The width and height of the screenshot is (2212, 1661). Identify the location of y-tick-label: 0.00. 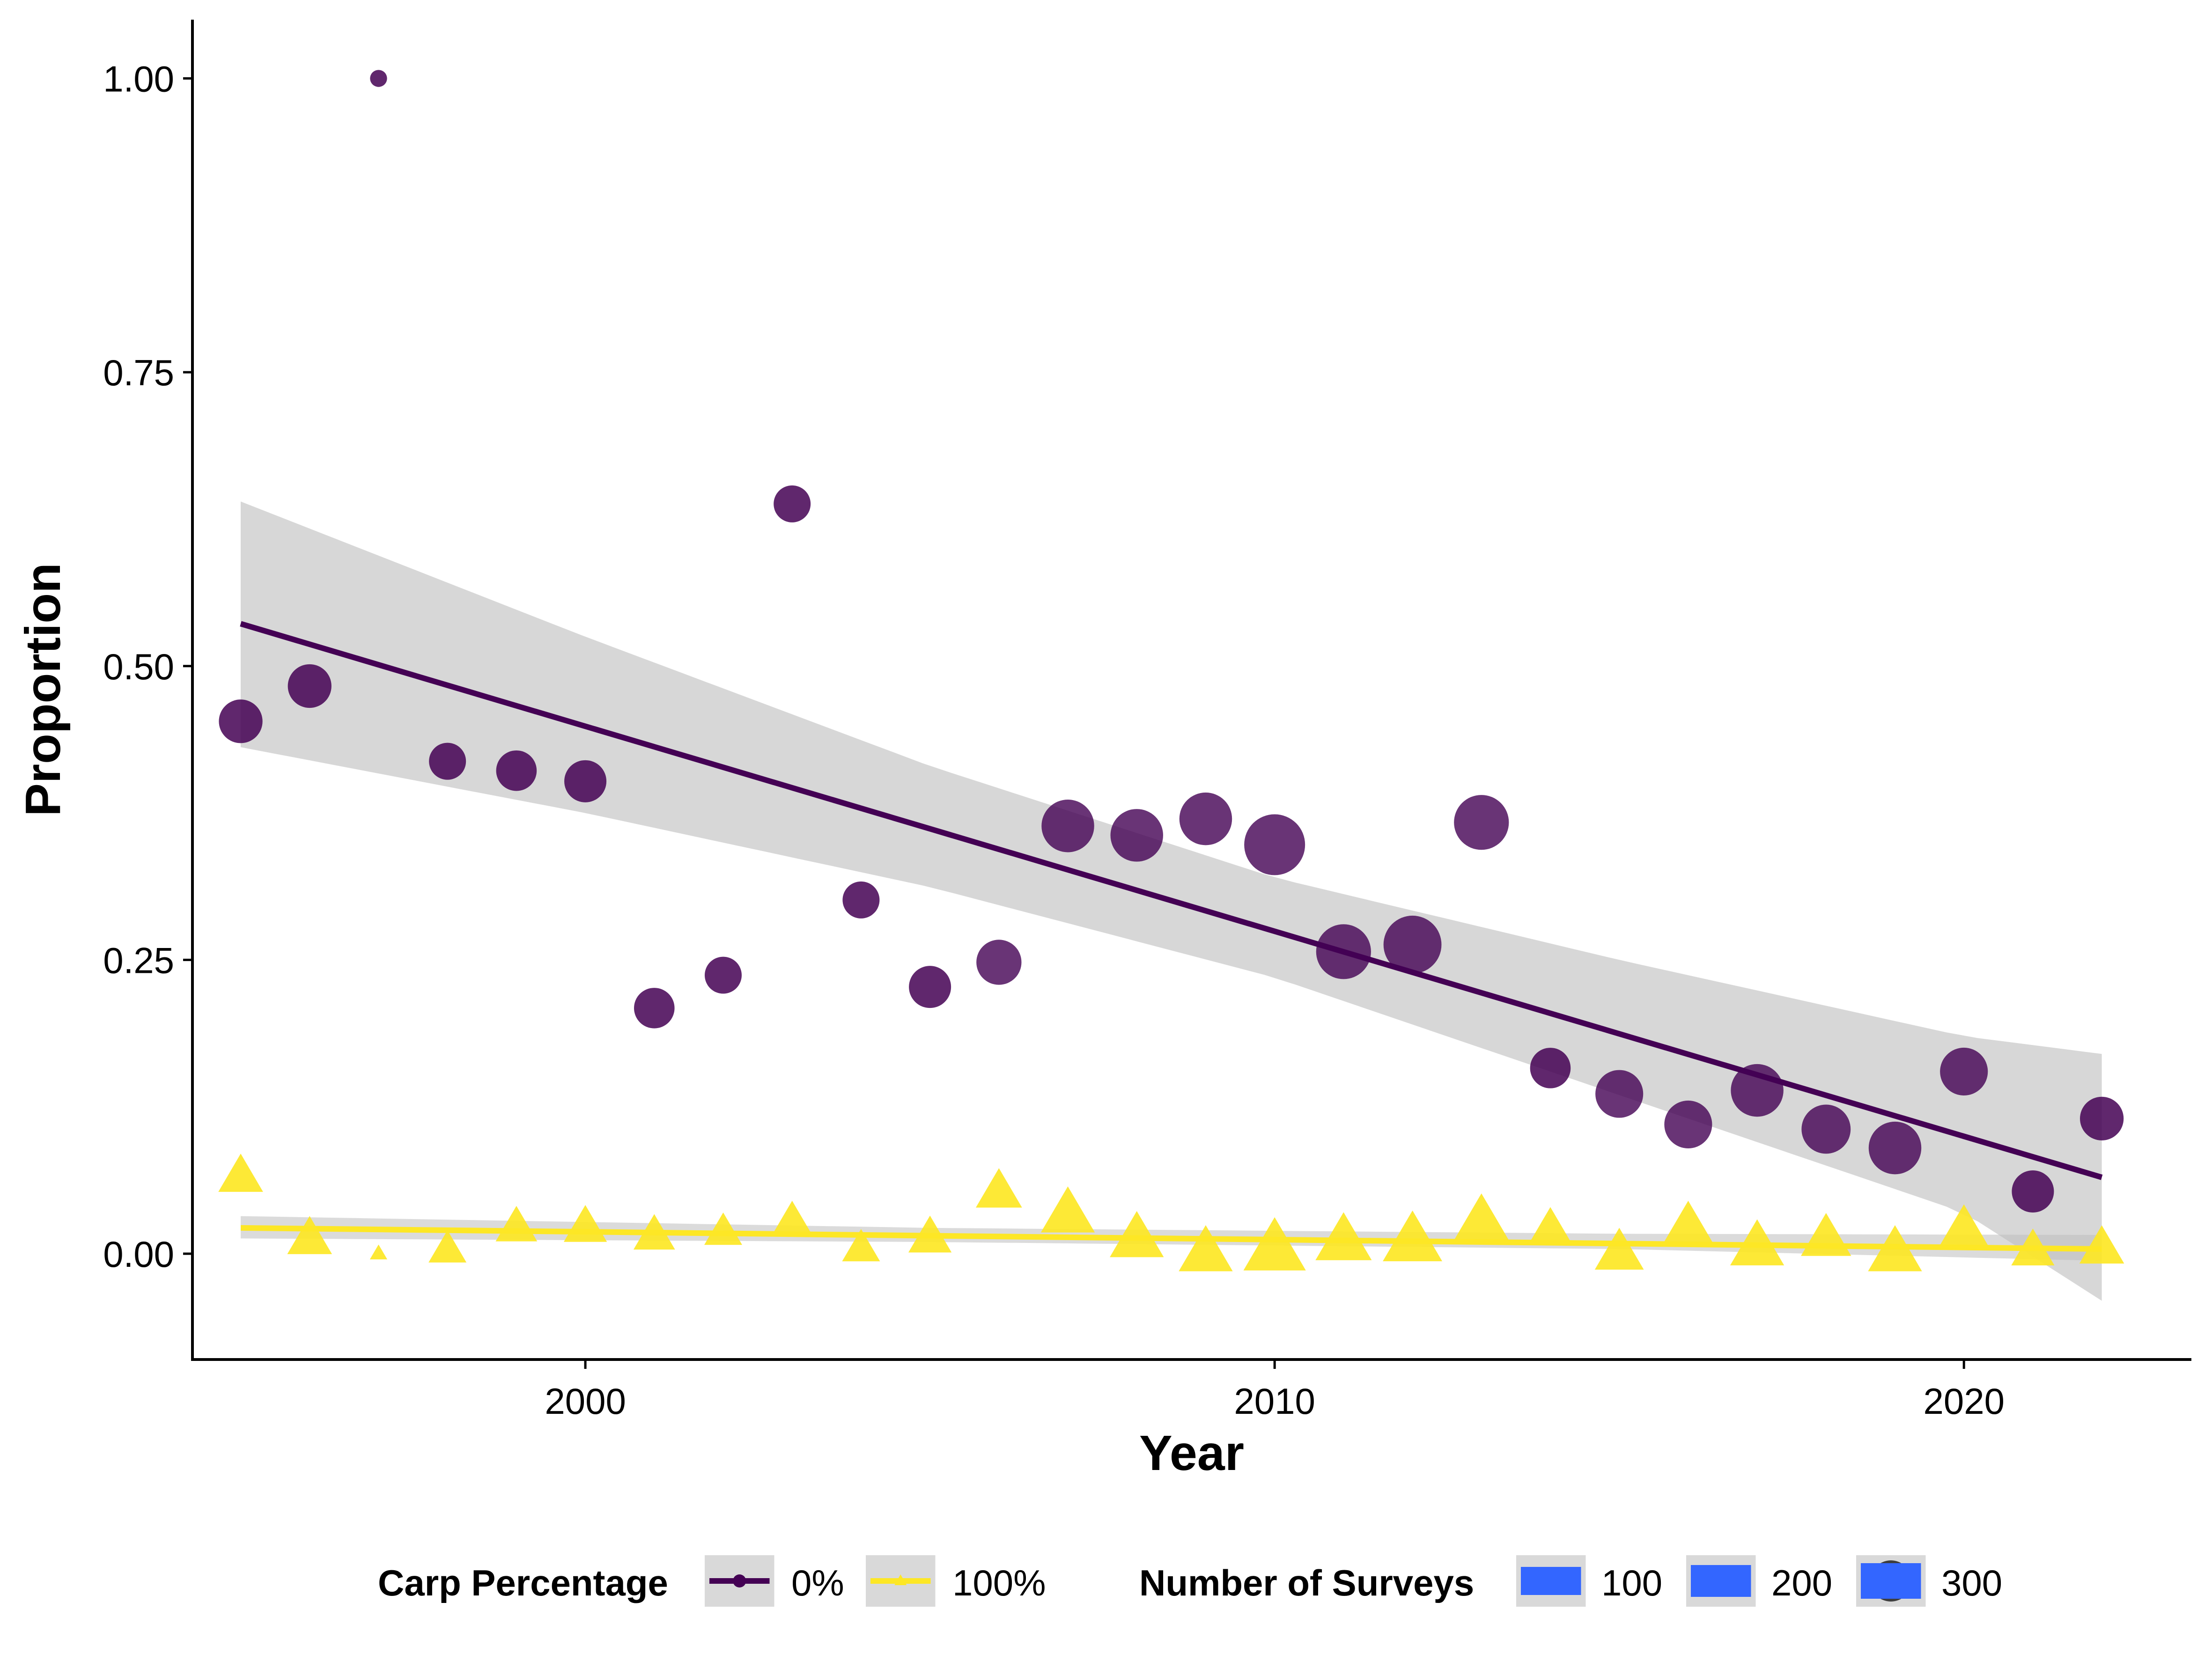
(139, 1254).